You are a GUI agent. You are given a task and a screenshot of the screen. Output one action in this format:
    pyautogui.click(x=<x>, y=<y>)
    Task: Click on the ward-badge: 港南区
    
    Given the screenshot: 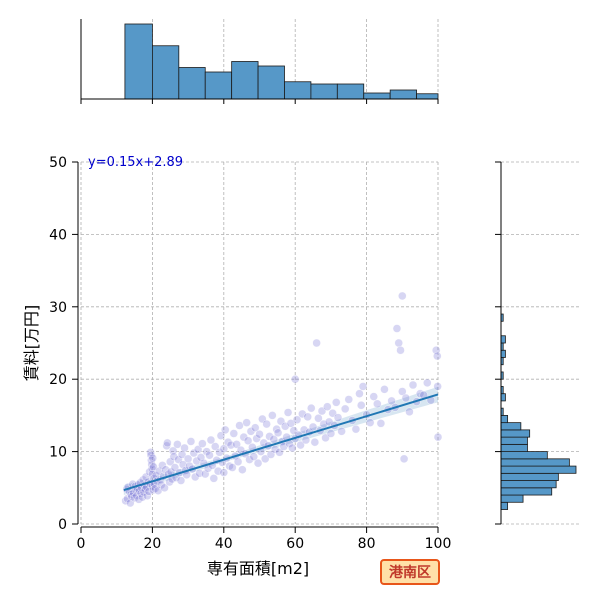 What is the action you would take?
    pyautogui.click(x=410, y=572)
    